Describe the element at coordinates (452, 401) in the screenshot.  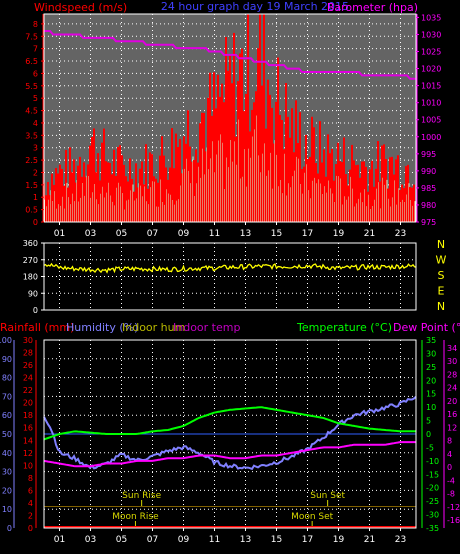
I see `indoor-temp-tick-label: 20` at that location.